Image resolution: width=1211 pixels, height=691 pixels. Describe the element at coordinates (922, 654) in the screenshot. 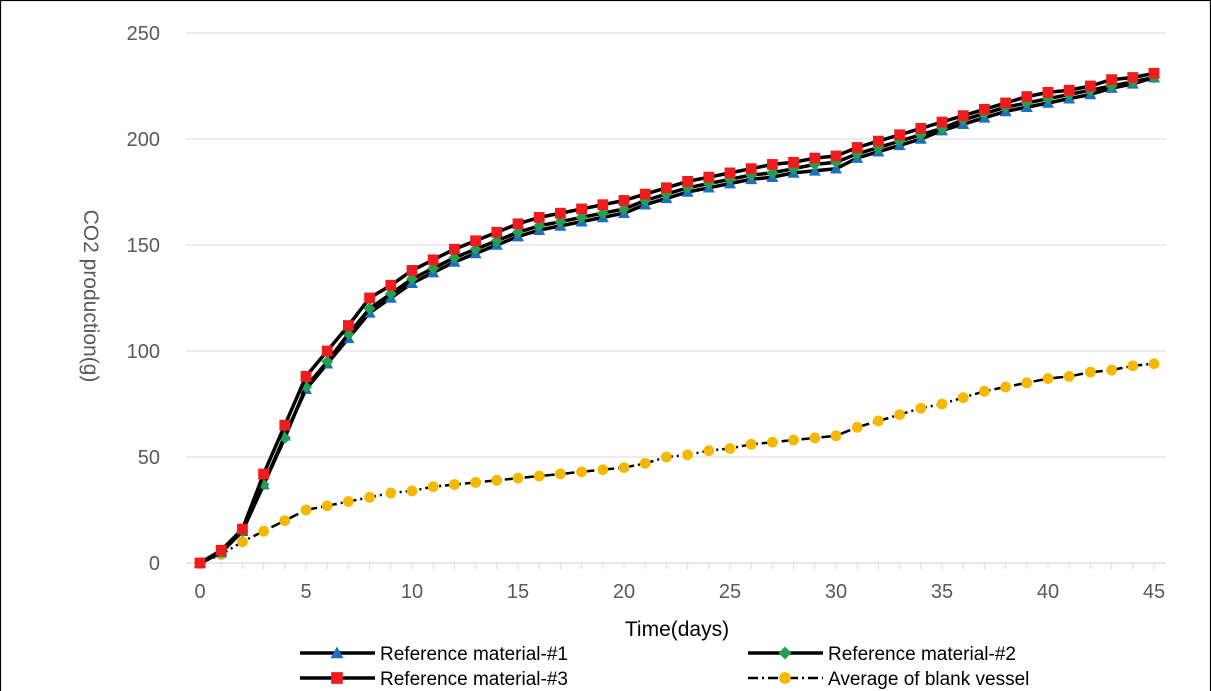

I see `legend-label: Reference material-#2` at that location.